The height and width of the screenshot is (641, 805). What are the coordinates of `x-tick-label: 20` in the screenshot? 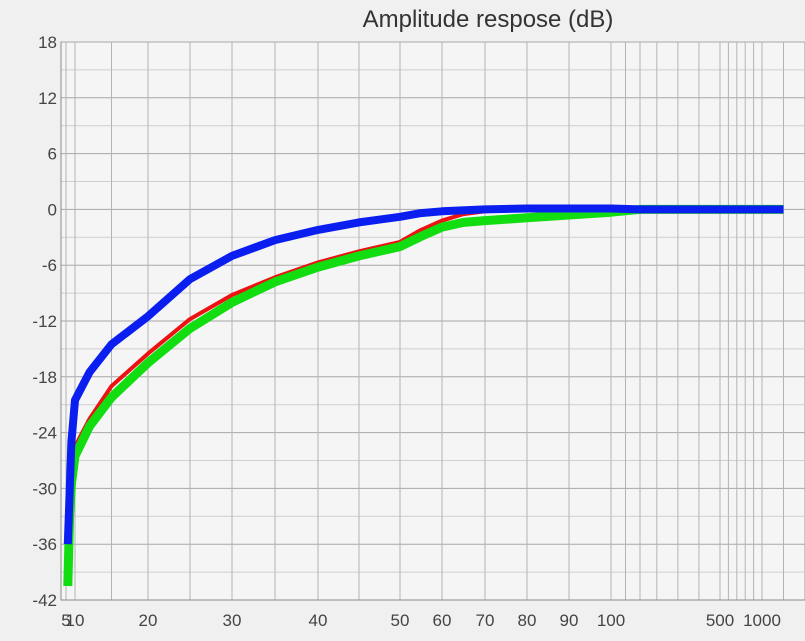 It's located at (148, 620).